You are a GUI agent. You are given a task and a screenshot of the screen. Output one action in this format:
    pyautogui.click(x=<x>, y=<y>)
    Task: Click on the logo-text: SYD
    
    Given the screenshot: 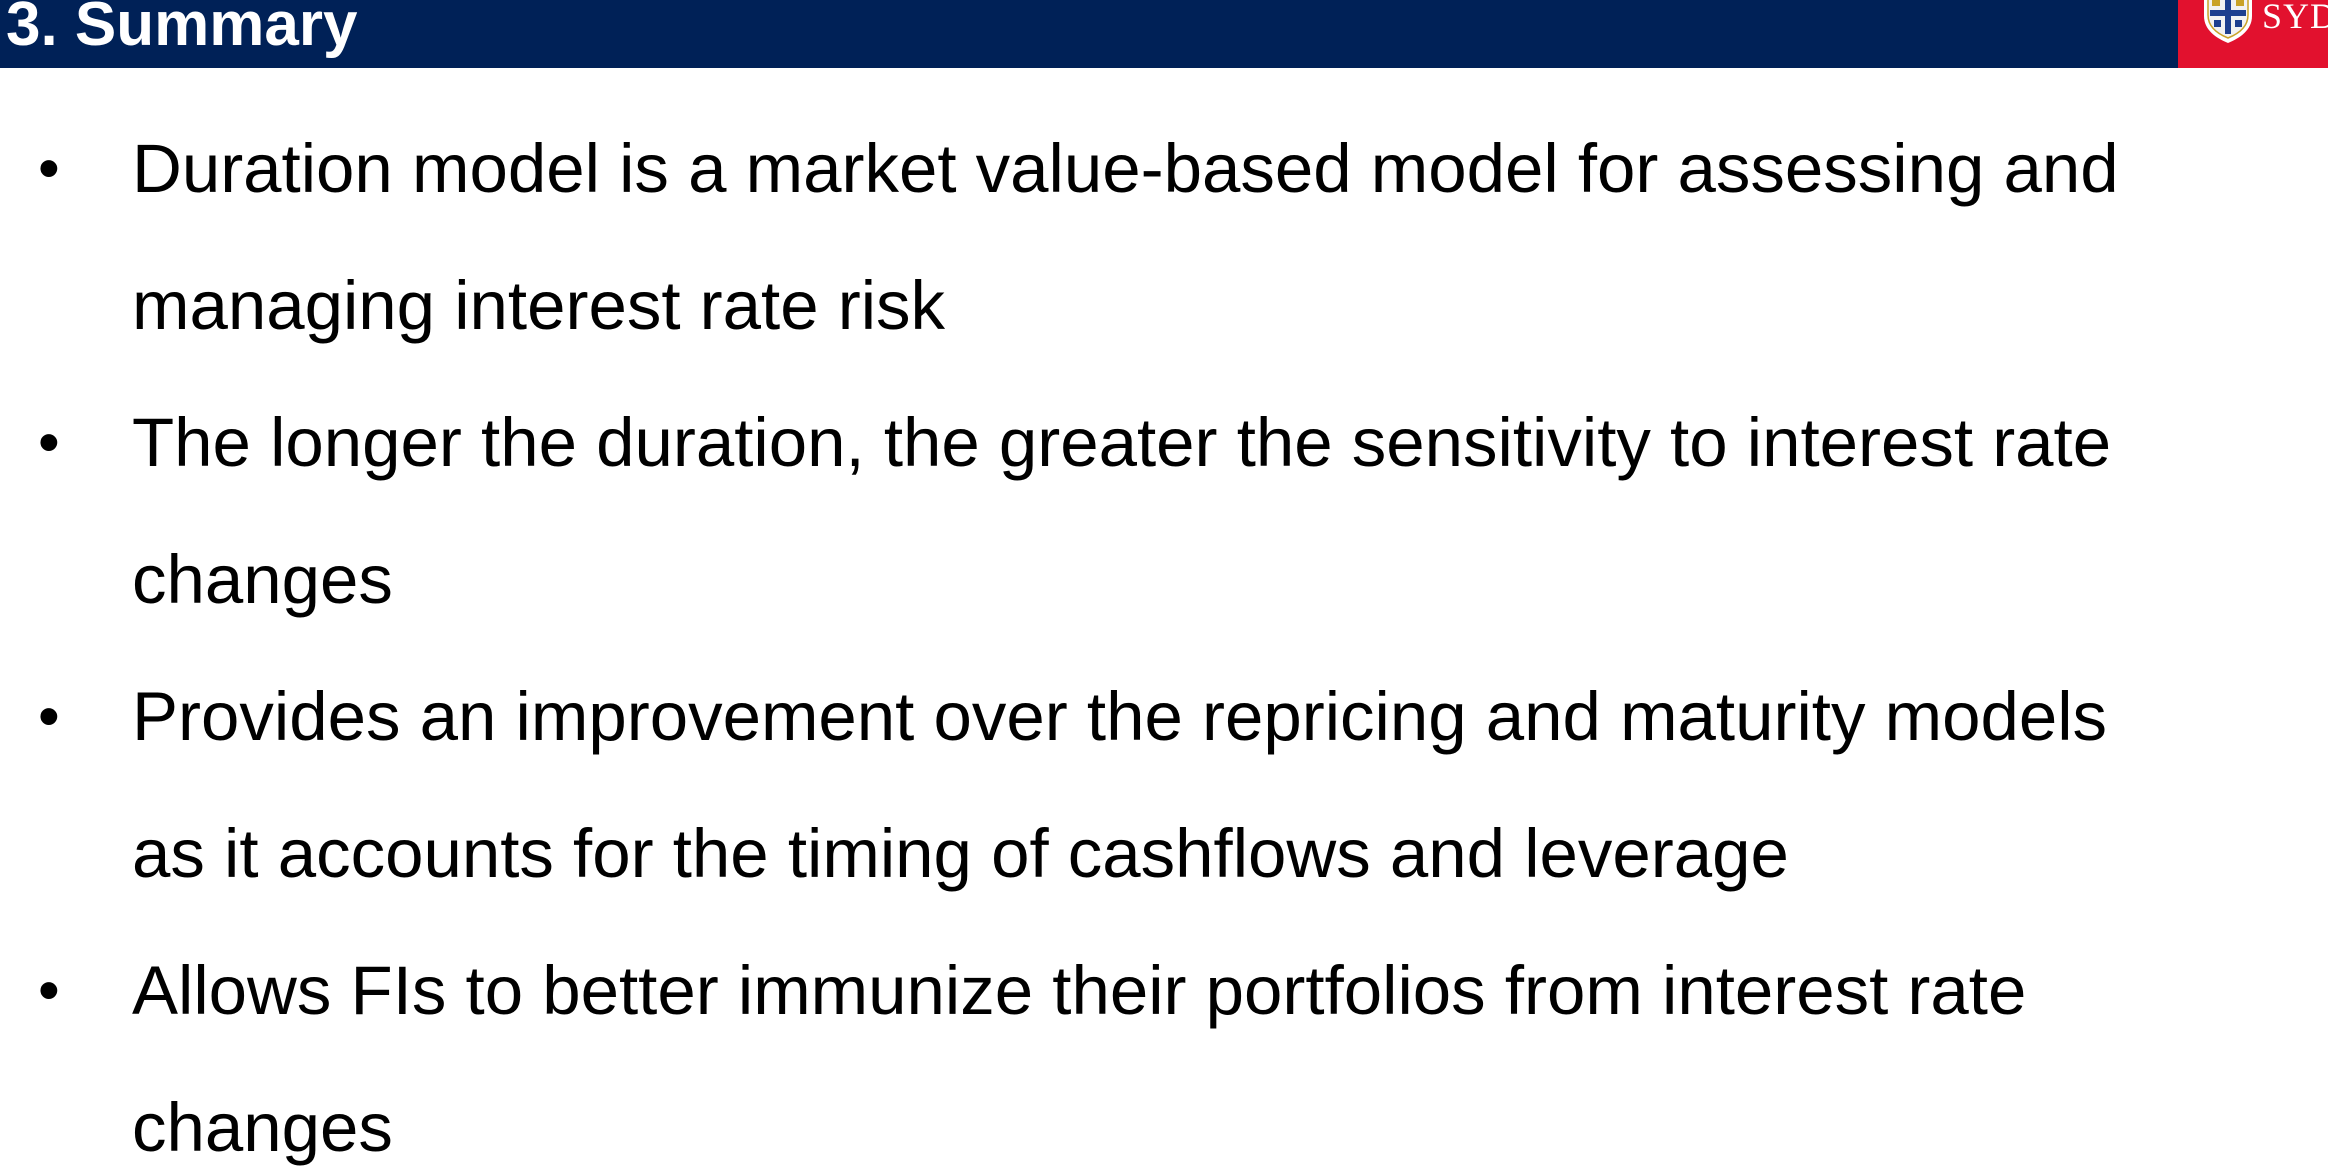 What is the action you would take?
    pyautogui.click(x=2295, y=18)
    